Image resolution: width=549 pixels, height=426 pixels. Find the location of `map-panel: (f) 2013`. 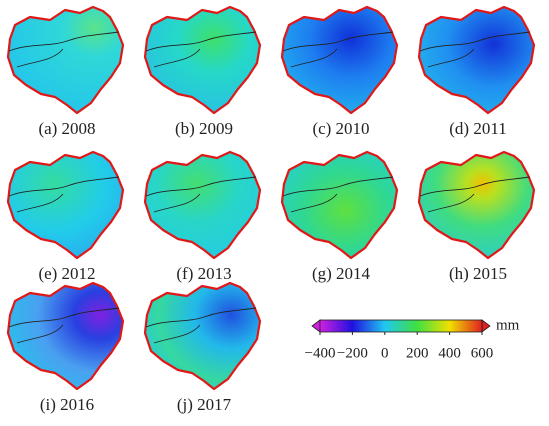

map-panel: (f) 2013 is located at coordinates (202, 216).